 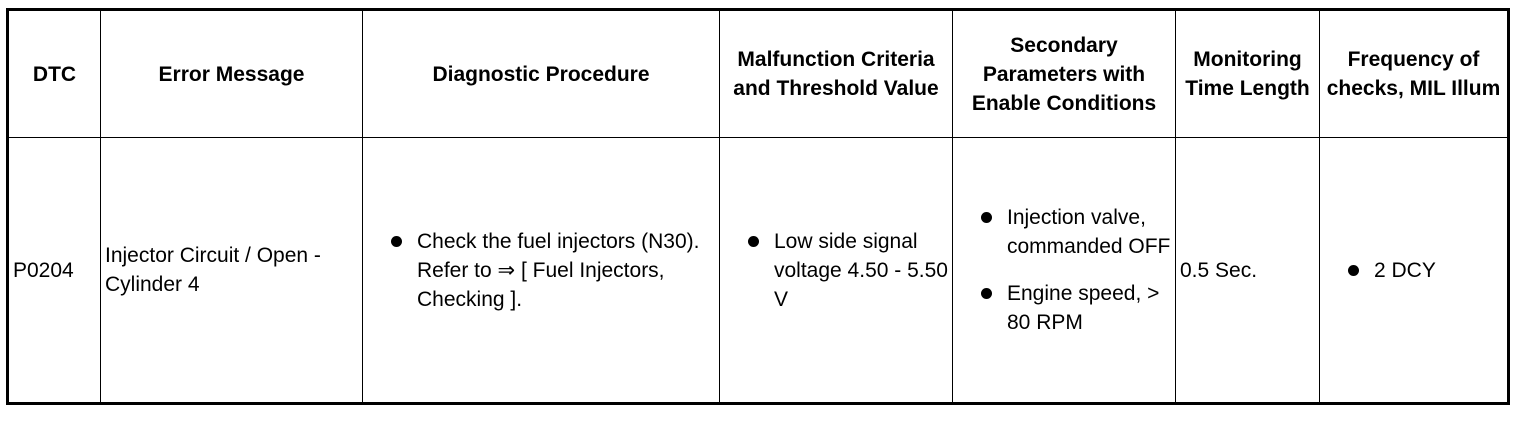 I want to click on bullet-list: 2 DCY, so click(x=1413, y=270).